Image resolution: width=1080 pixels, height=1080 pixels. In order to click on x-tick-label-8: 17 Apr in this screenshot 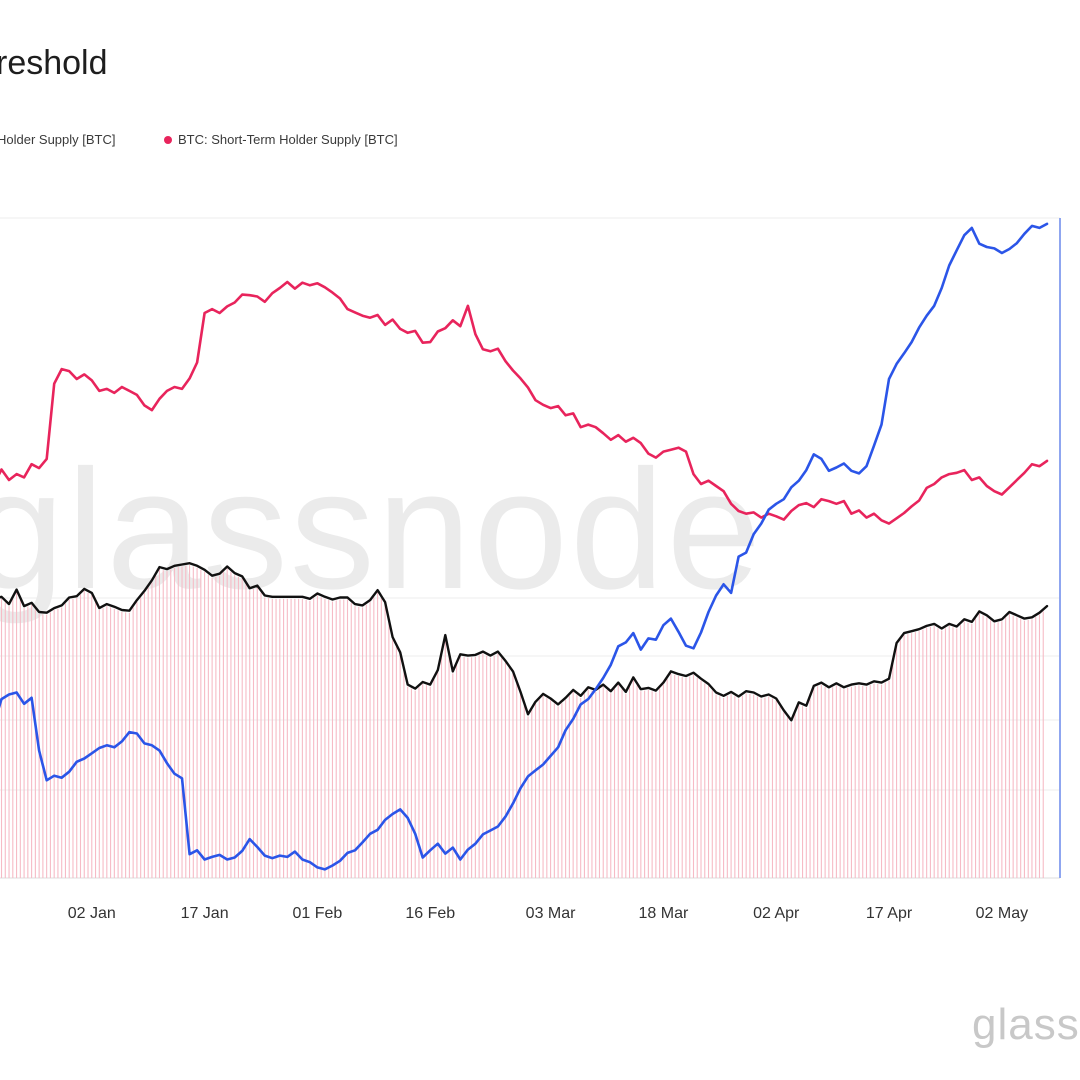, I will do `click(889, 913)`.